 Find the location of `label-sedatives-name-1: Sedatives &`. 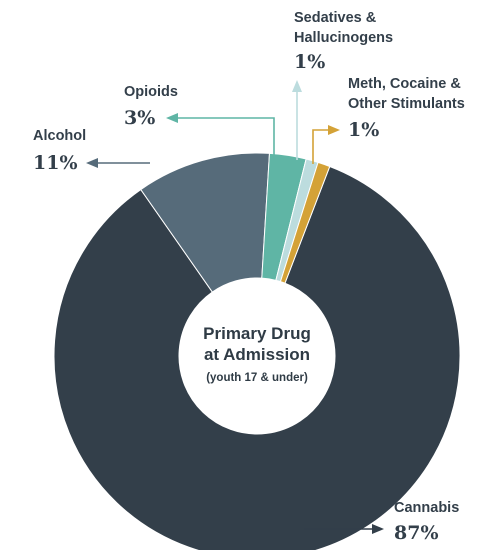

label-sedatives-name-1: Sedatives & is located at coordinates (335, 18).